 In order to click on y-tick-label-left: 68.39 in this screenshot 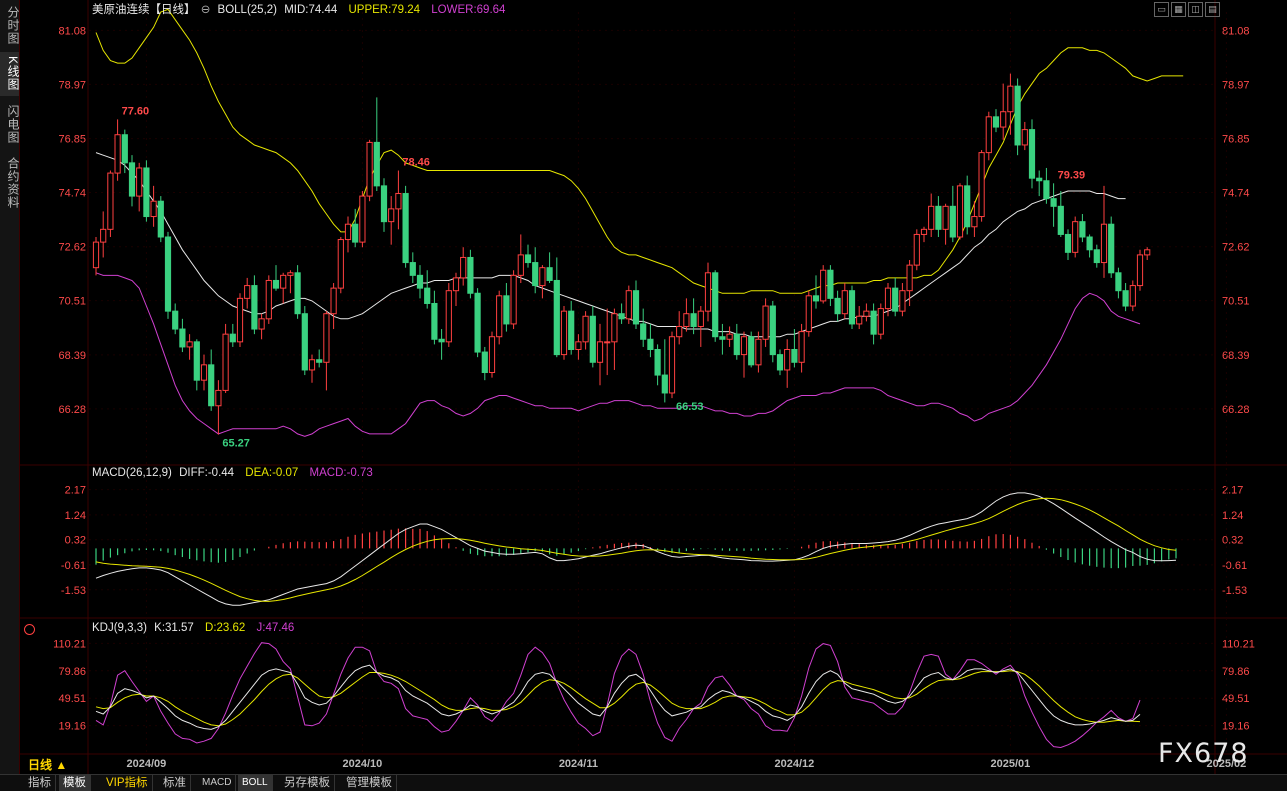, I will do `click(72, 356)`.